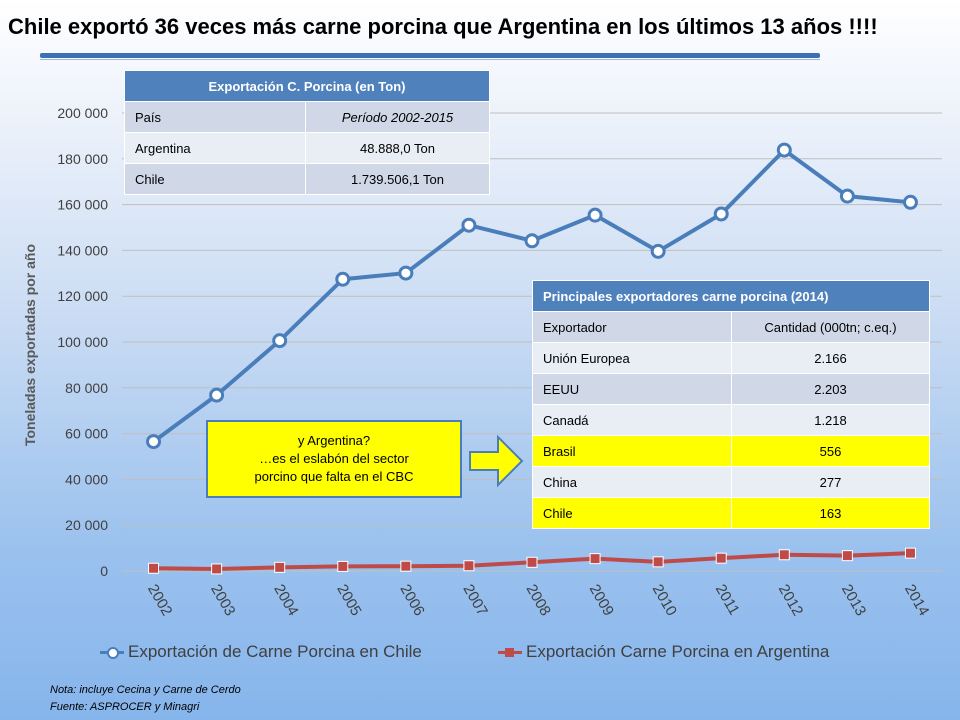 This screenshot has height=720, width=960. What do you see at coordinates (86, 388) in the screenshot?
I see `y-tick-label: 80 000` at bounding box center [86, 388].